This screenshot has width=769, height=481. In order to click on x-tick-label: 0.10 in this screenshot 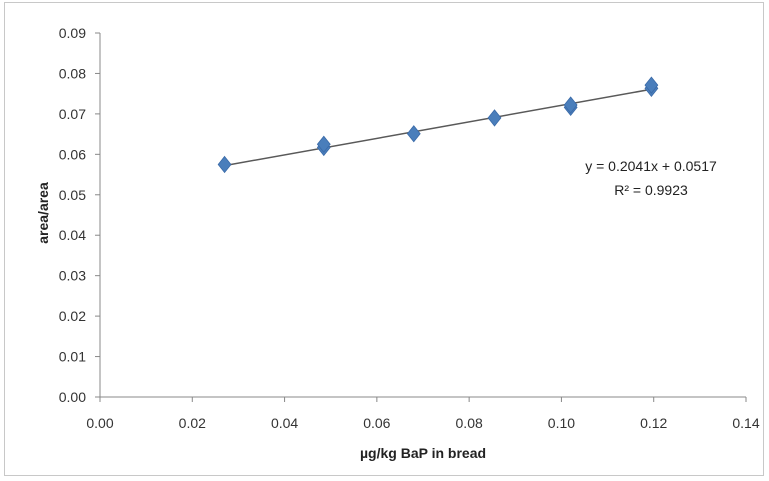, I will do `click(561, 423)`.